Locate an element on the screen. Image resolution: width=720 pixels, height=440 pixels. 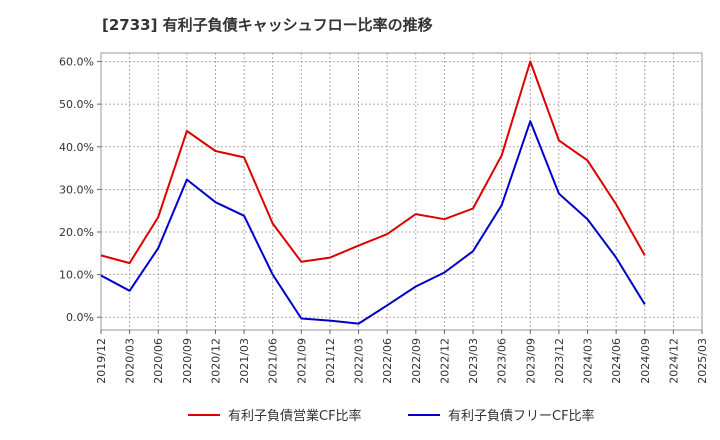
y-axis: 0.0% 10.0% 20.0% 30.0% 40.0% 50.0% 60.0% is located at coordinates (80, 190).